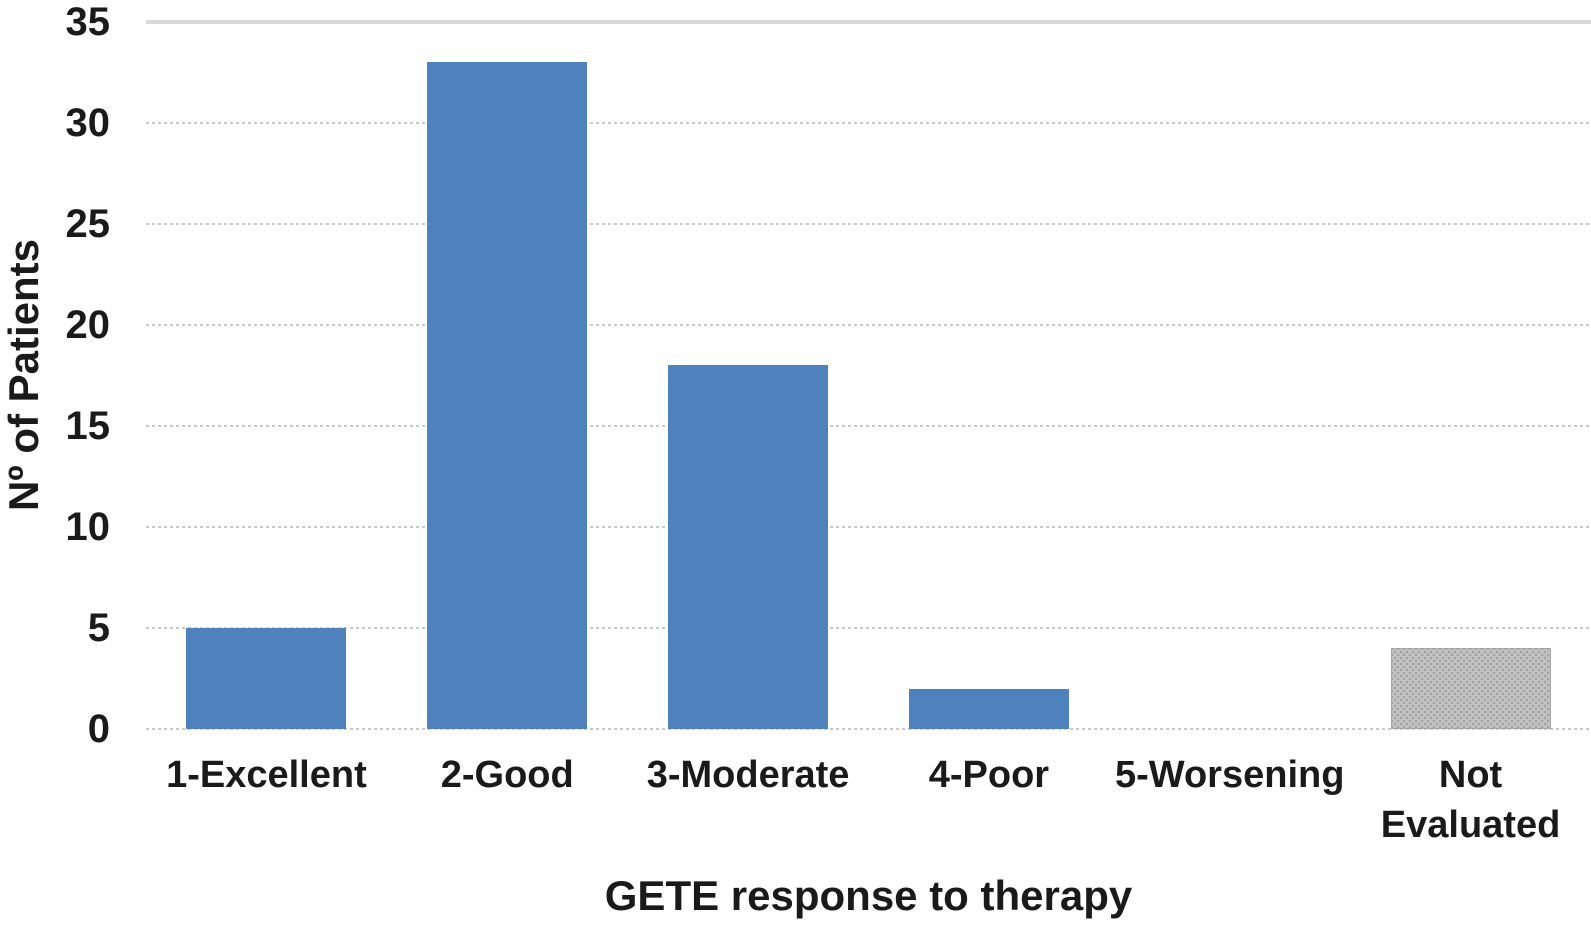 The image size is (1591, 937). What do you see at coordinates (1470, 825) in the screenshot?
I see `x-tick-label-line: Evaluated` at bounding box center [1470, 825].